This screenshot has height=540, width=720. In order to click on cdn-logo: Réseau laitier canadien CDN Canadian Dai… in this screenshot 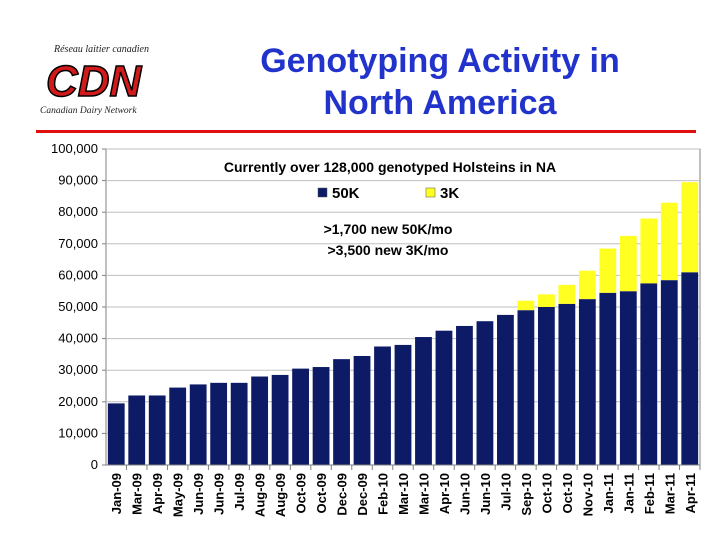, I will do `click(106, 82)`.